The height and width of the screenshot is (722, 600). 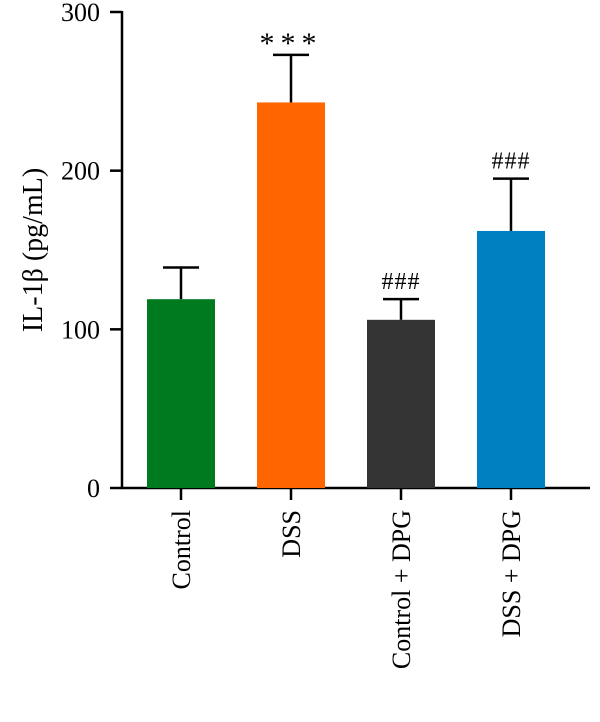 What do you see at coordinates (291, 43) in the screenshot?
I see `significance-label: ***` at bounding box center [291, 43].